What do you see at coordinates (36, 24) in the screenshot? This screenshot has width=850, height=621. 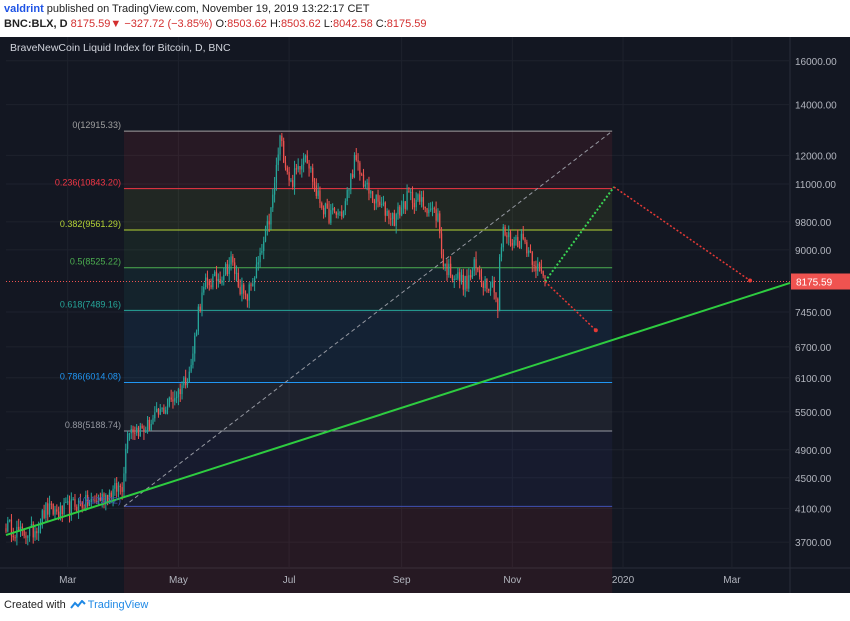 I see `symbol-label: BNC:BLX, D` at bounding box center [36, 24].